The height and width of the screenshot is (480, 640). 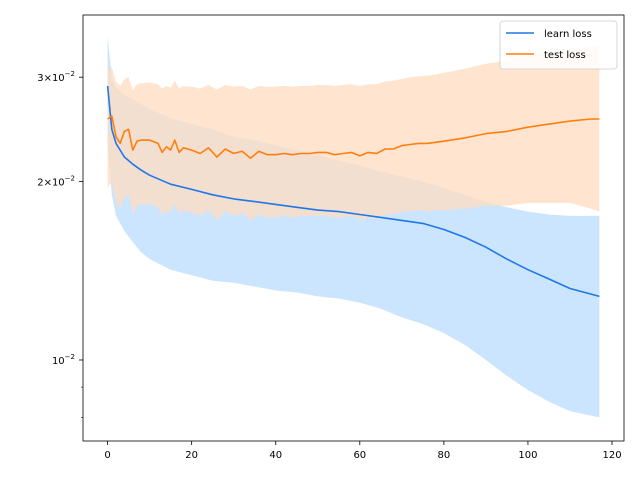 I want to click on x-tick-label: 80, so click(x=444, y=455).